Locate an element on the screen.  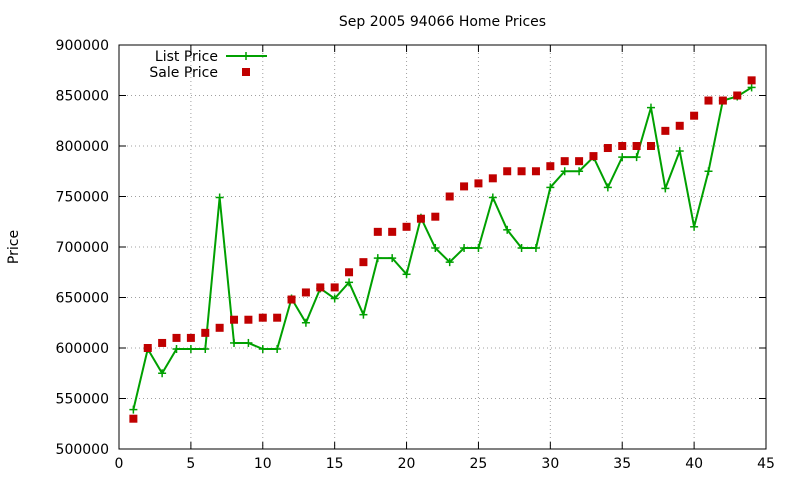
y-tick-label: 700000 is located at coordinates (82, 248).